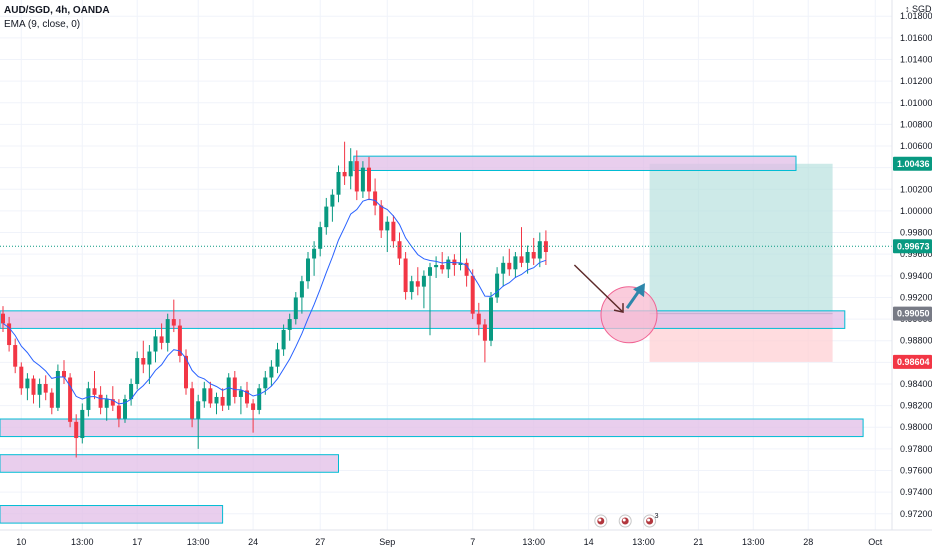 Image resolution: width=932 pixels, height=550 pixels. What do you see at coordinates (916, 233) in the screenshot?
I see `y-tick-label: 0.99800` at bounding box center [916, 233].